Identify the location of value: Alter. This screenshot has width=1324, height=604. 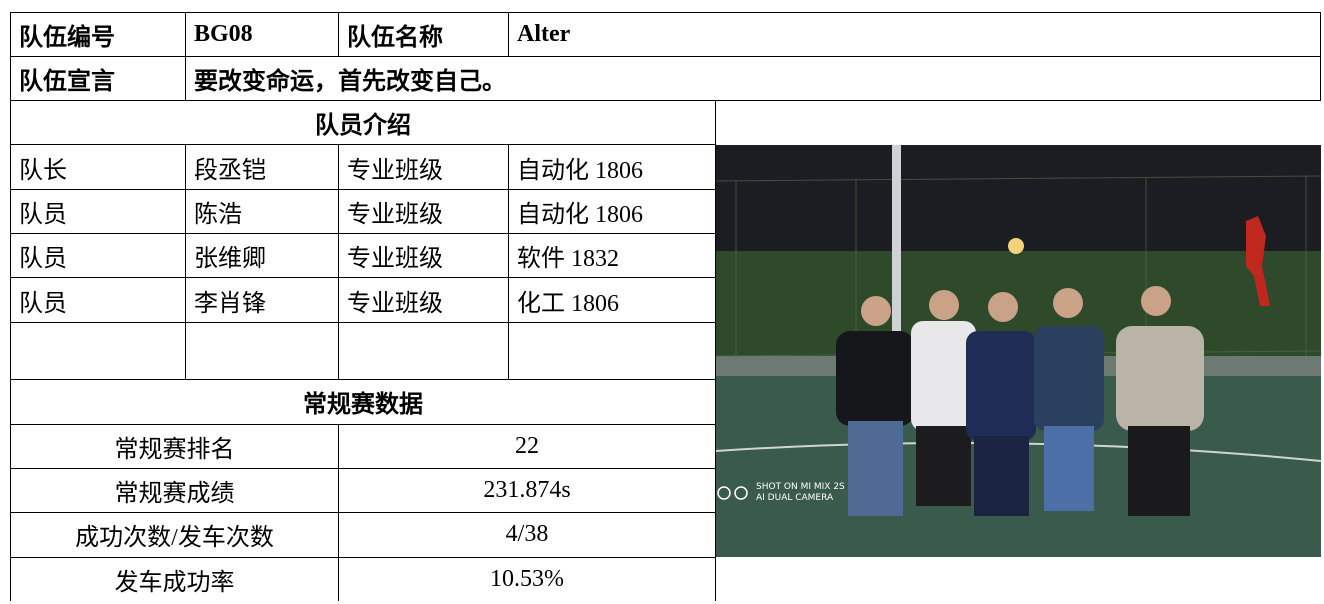
(914, 34).